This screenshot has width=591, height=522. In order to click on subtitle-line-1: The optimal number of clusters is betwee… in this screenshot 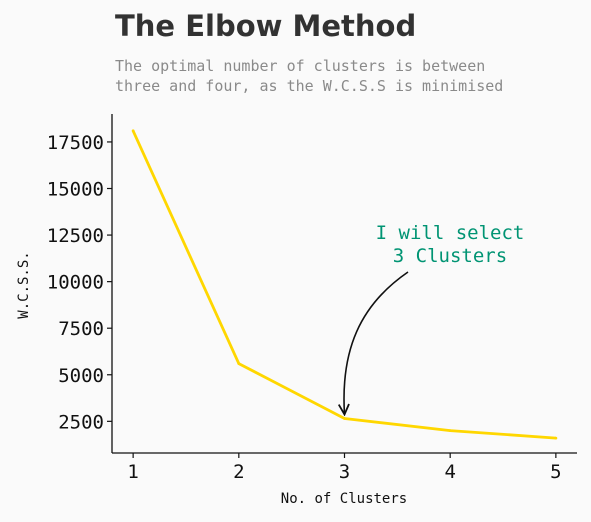, I will do `click(300, 66)`.